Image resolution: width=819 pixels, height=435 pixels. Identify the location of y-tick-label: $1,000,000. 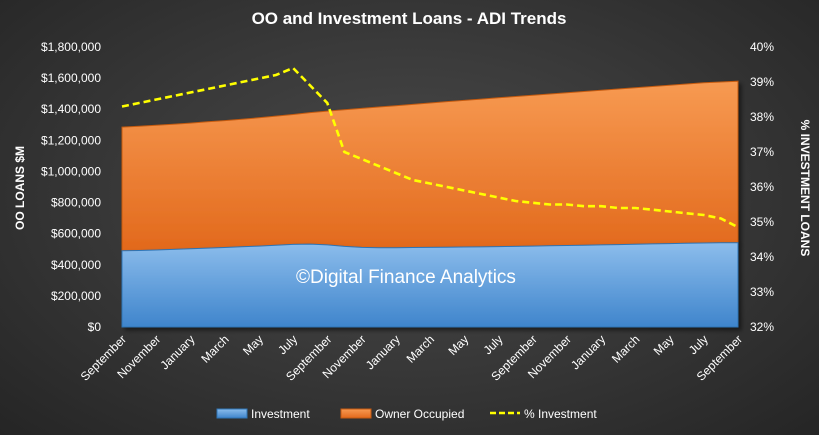
(71, 171).